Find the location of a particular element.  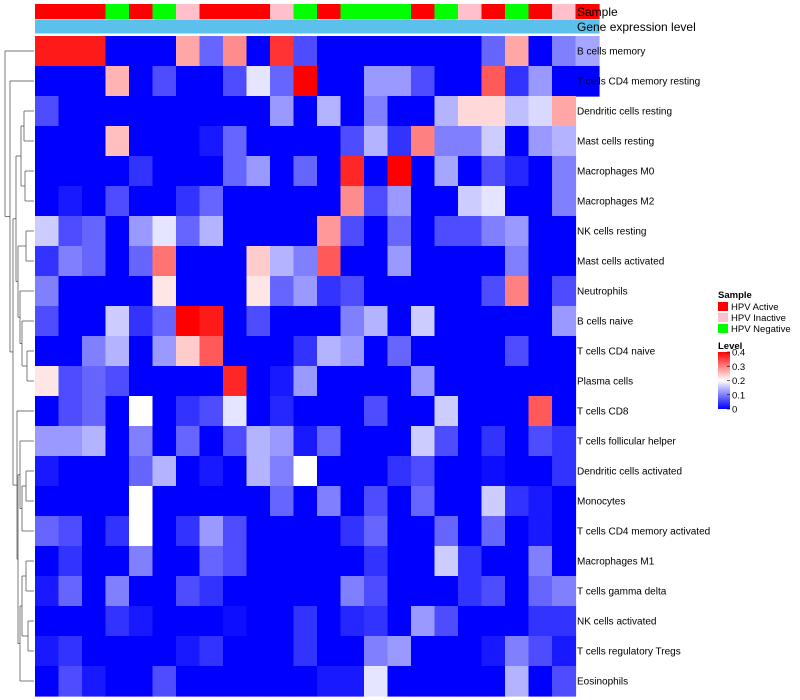

legend-sample-swatch is located at coordinates (723, 306).